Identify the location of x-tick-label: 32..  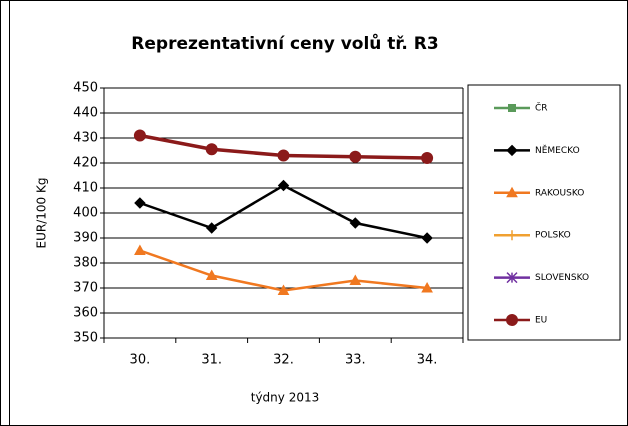
(283, 360).